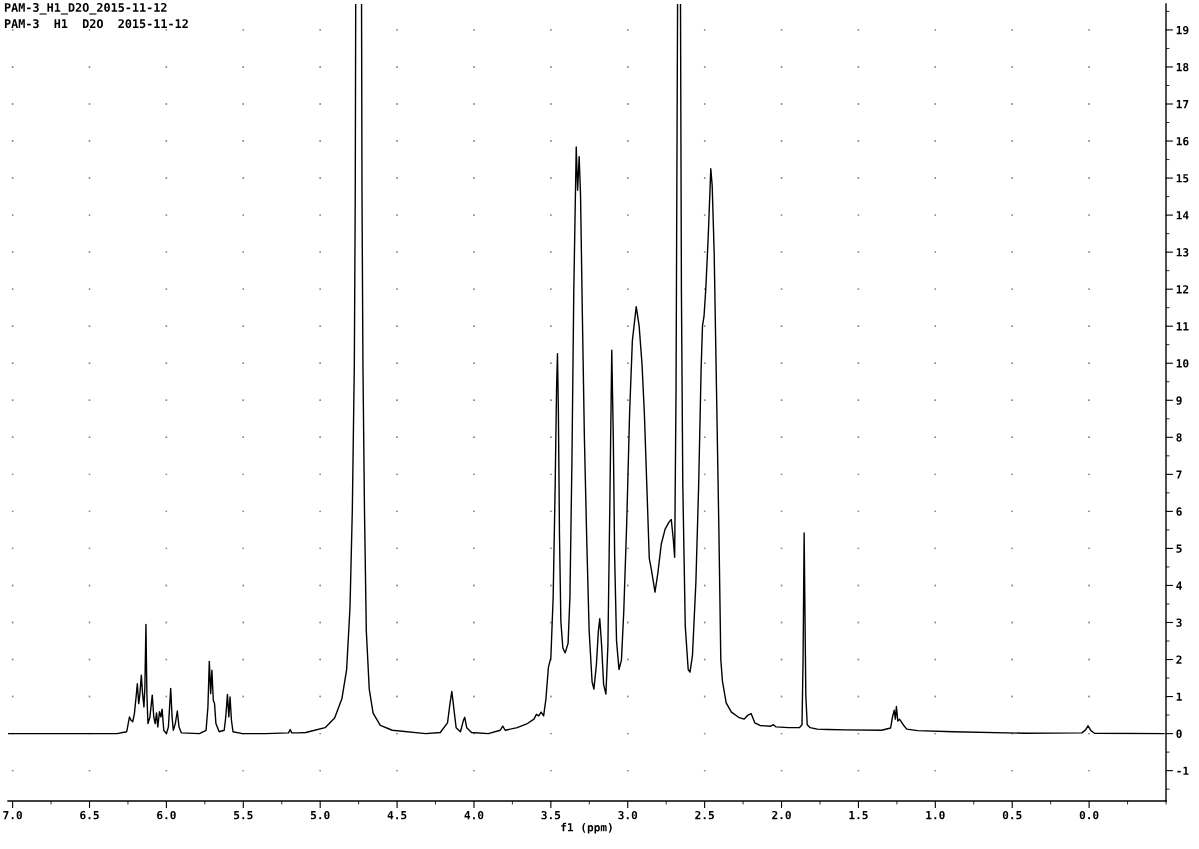 This screenshot has height=849, width=1199. I want to click on x-tick-label: 7.0, so click(12, 815).